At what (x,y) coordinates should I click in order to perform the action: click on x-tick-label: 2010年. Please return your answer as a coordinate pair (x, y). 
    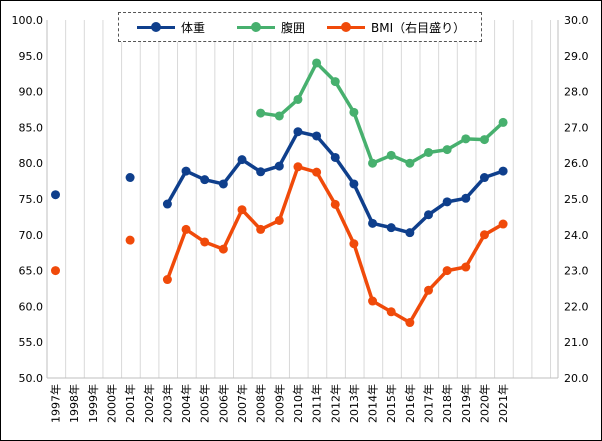
    Looking at the image, I should click on (298, 403).